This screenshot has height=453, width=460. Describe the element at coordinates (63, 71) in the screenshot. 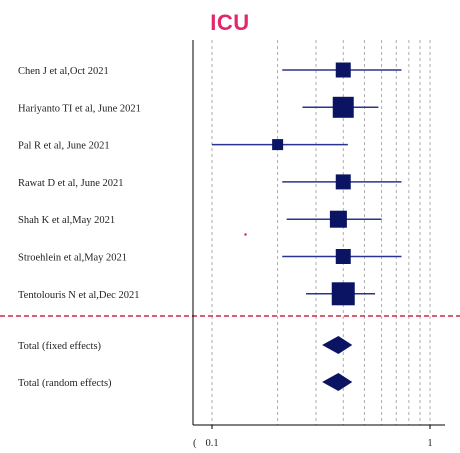

I see `study-label: Chen J et al,Oct 2021` at that location.